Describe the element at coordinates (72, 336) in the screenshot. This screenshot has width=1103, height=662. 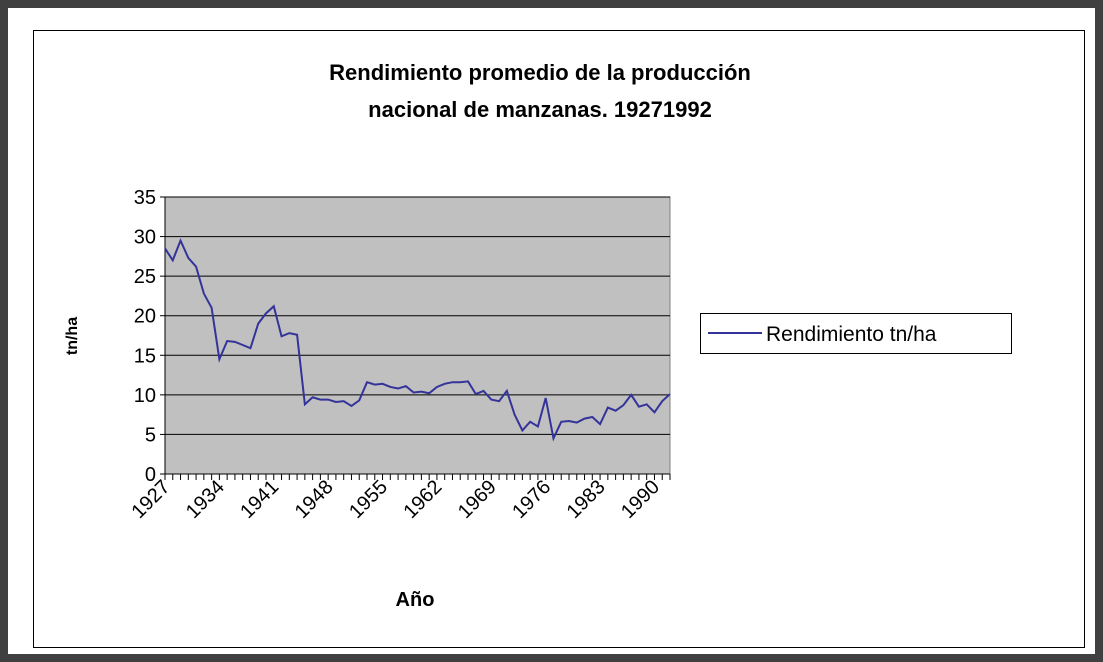
I see `y-axis-label: tn/ha` at that location.